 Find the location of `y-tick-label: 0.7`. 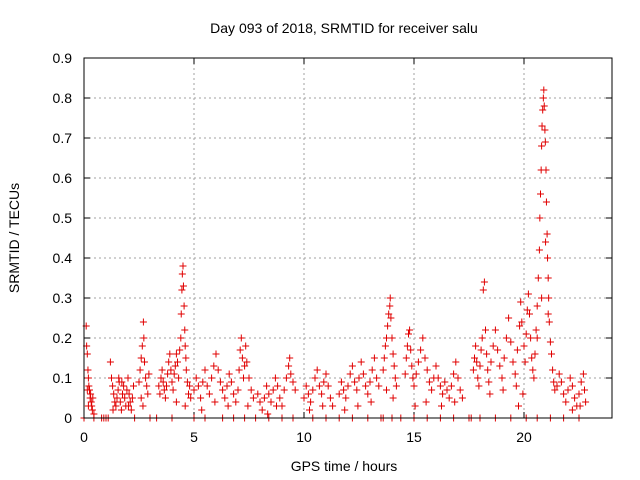

y-tick-label: 0.7 is located at coordinates (63, 138).